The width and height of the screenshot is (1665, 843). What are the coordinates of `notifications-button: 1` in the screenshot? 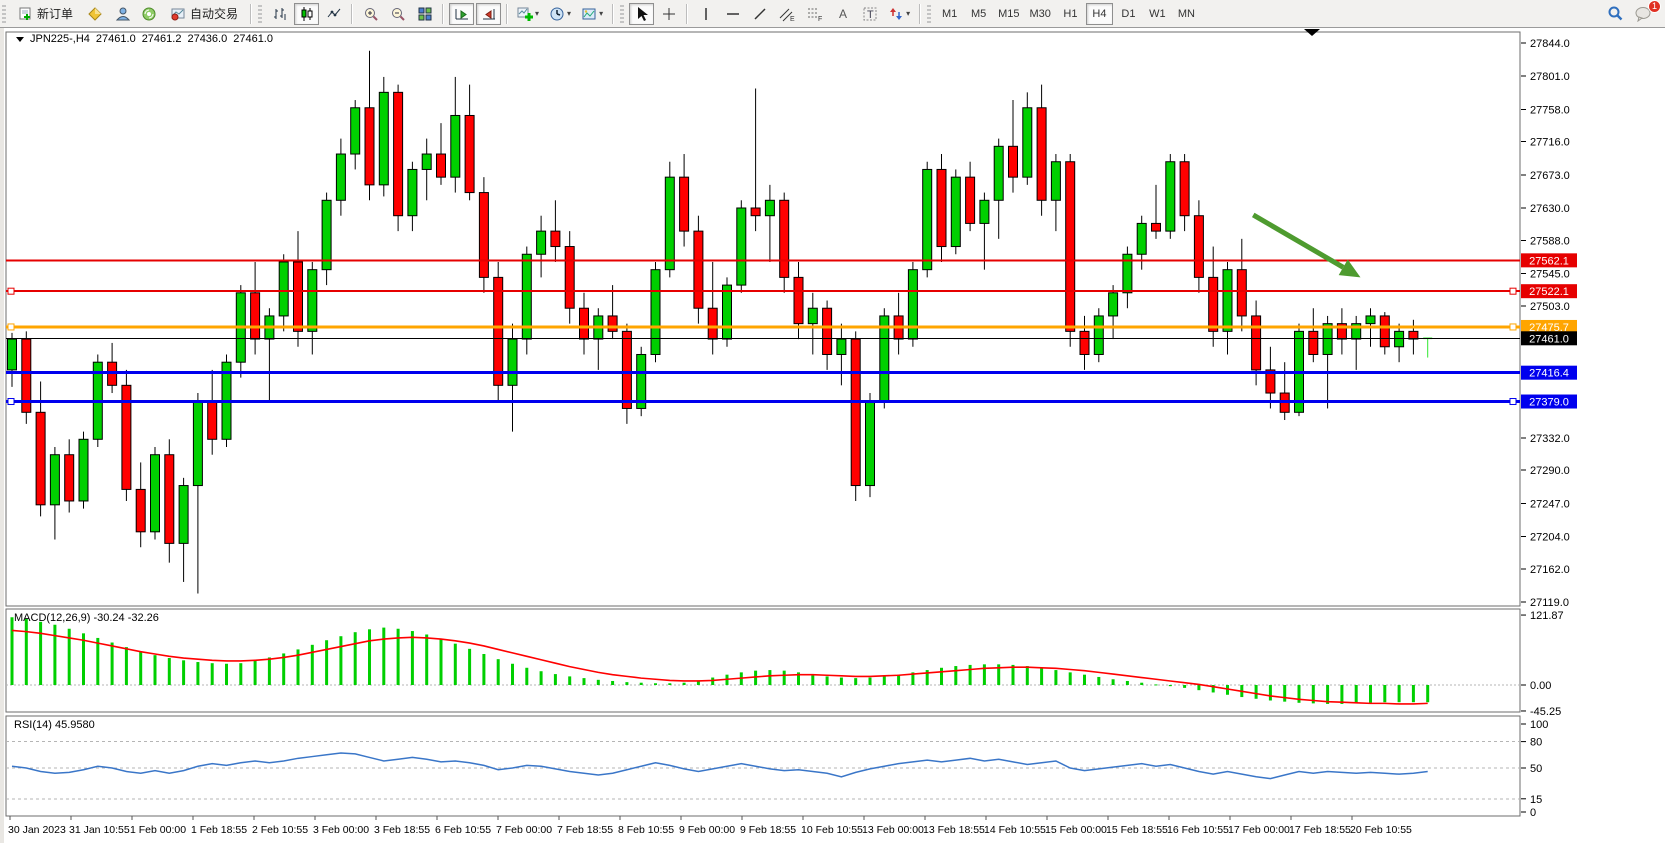 It's located at (1645, 12).